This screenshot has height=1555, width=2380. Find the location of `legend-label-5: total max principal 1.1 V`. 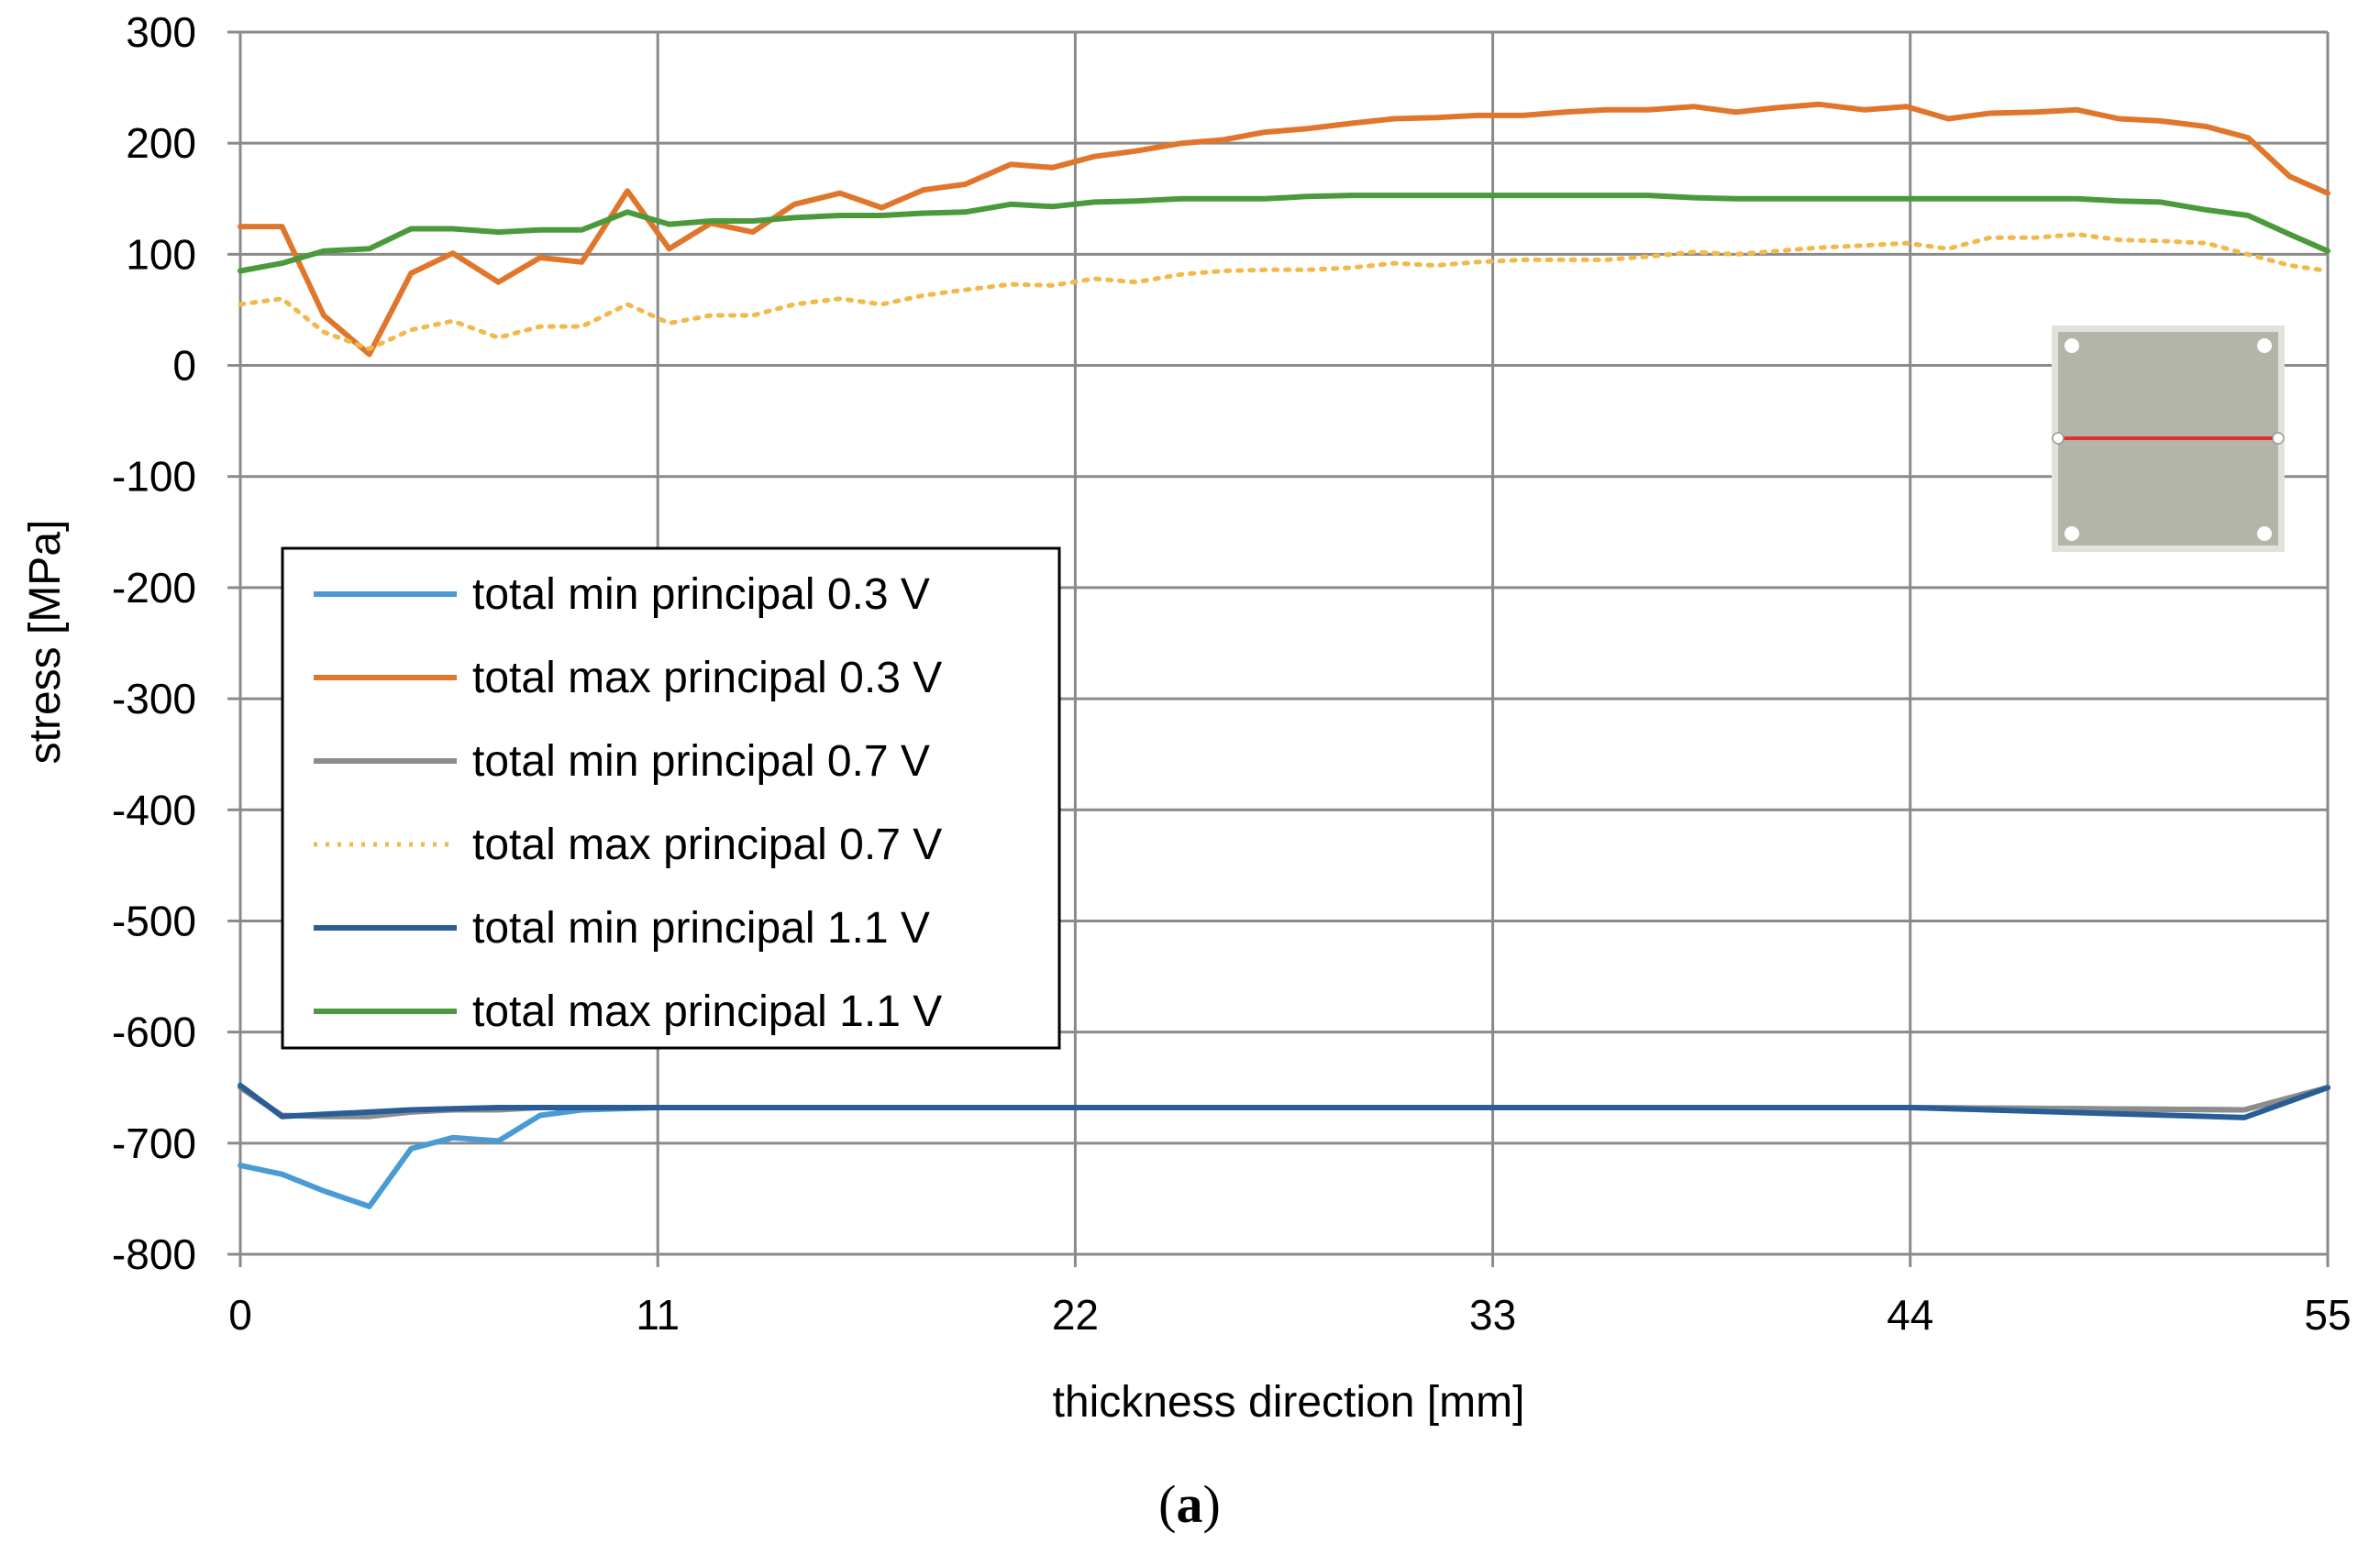

legend-label-5: total max principal 1.1 V is located at coordinates (707, 1011).